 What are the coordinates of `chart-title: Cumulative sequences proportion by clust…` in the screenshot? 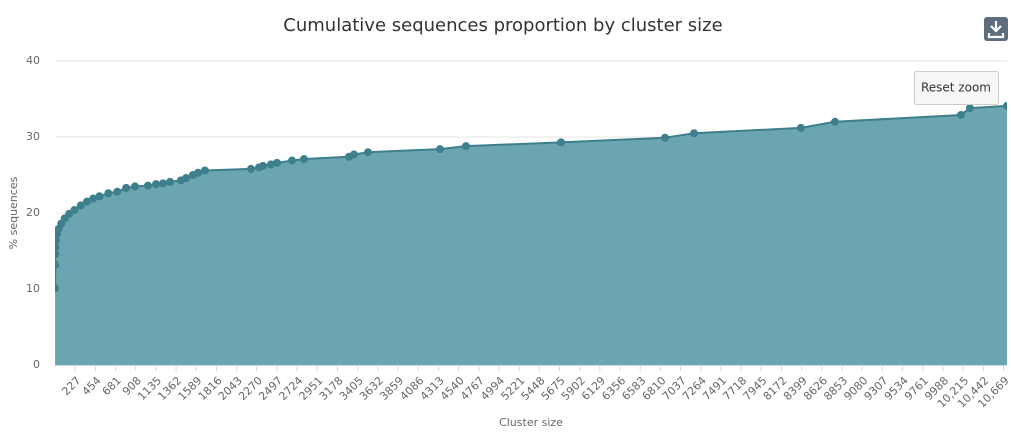 It's located at (502, 25).